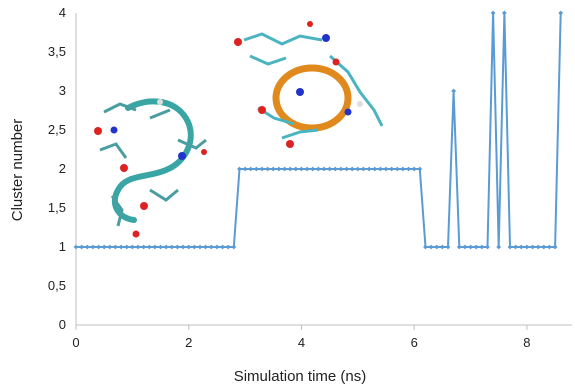 The width and height of the screenshot is (575, 388). What do you see at coordinates (300, 376) in the screenshot?
I see `x-axis-title: Simulation time (ns)` at bounding box center [300, 376].